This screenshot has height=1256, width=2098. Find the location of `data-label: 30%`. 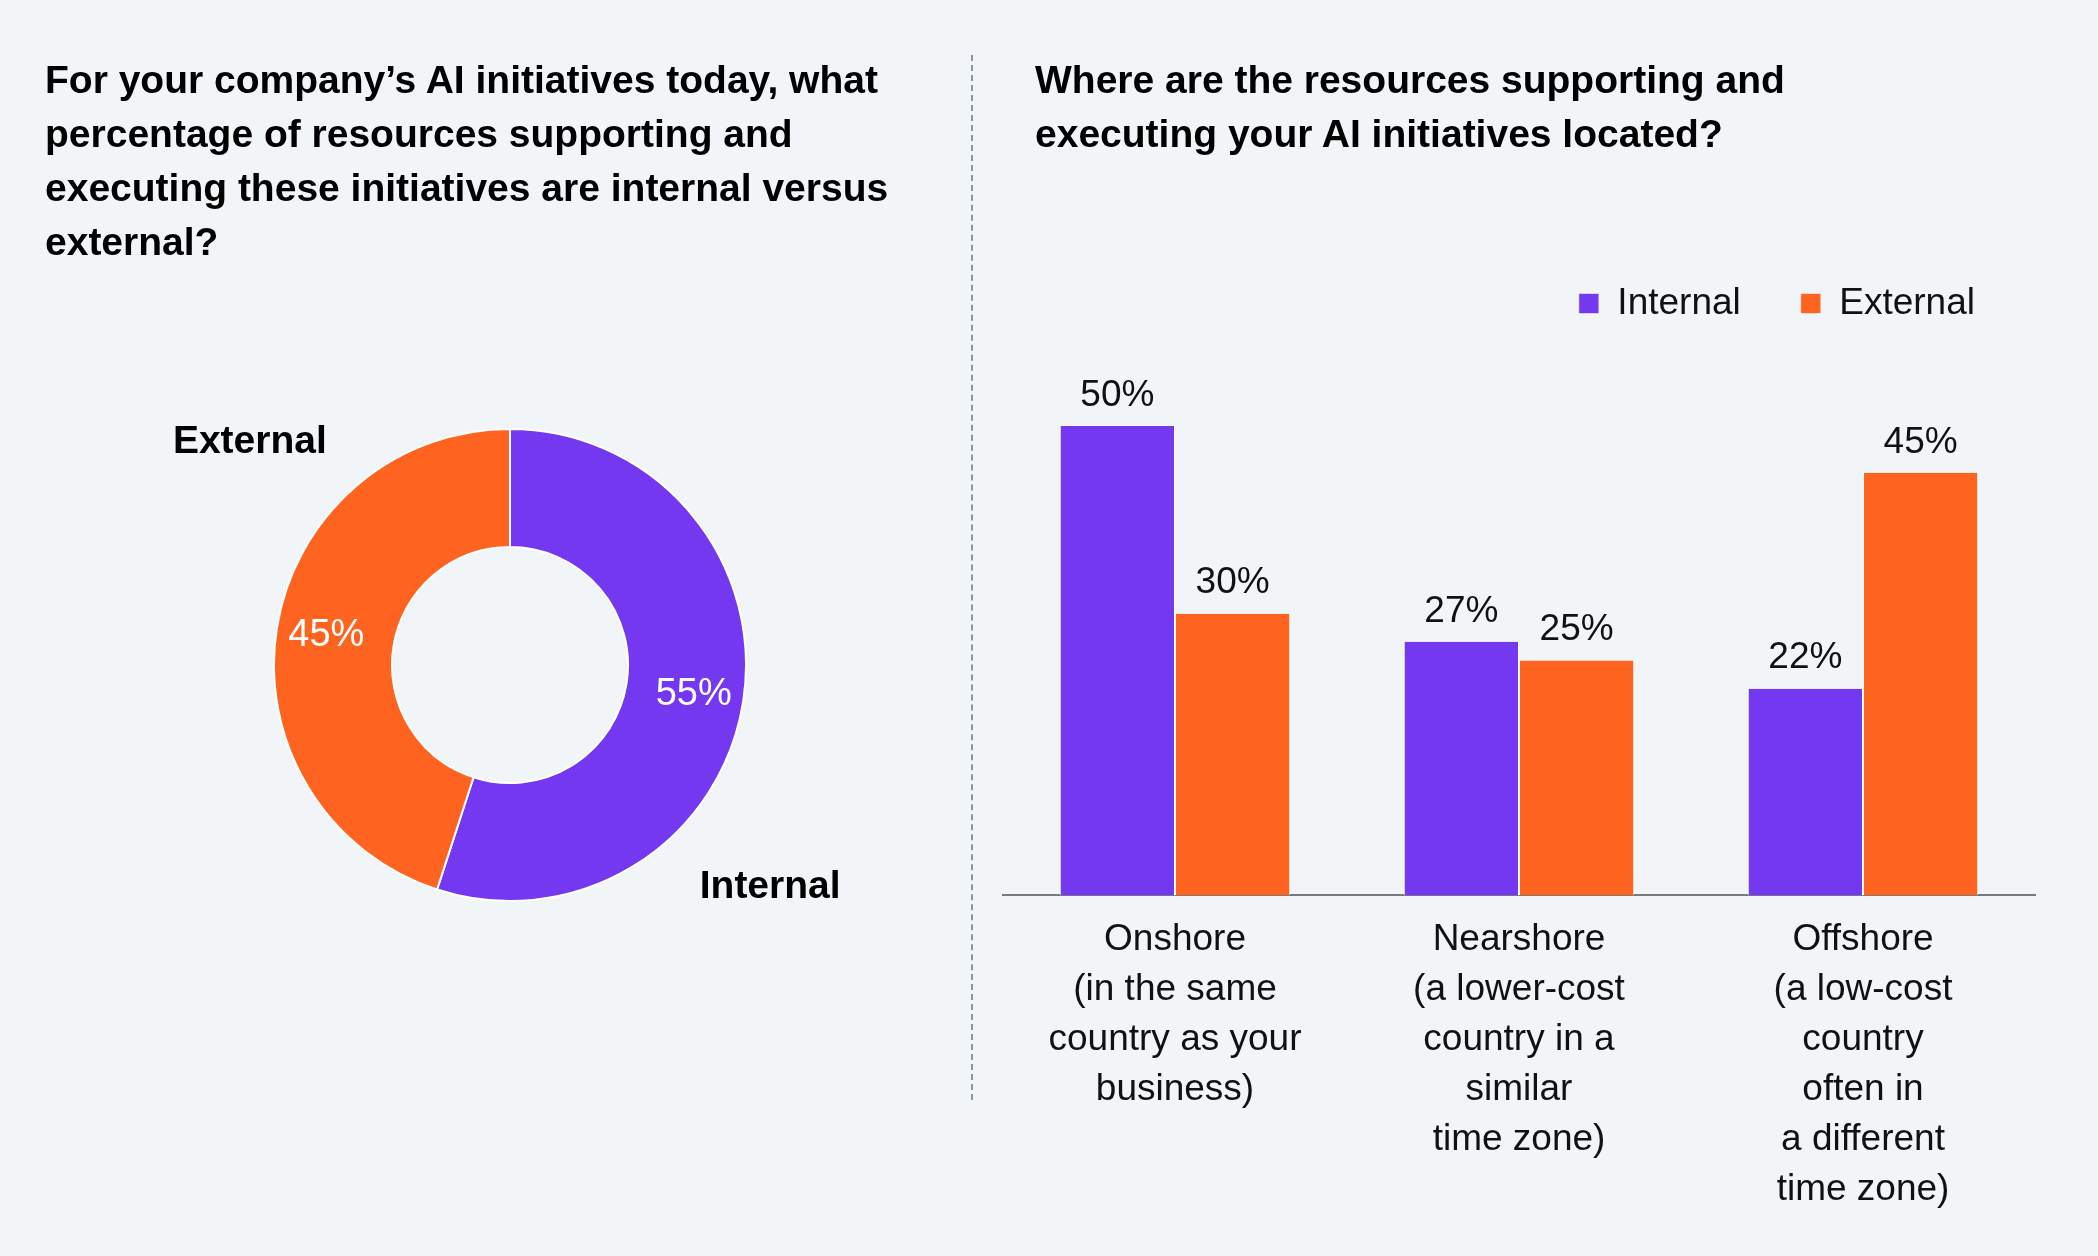

data-label: 30% is located at coordinates (1232, 581).